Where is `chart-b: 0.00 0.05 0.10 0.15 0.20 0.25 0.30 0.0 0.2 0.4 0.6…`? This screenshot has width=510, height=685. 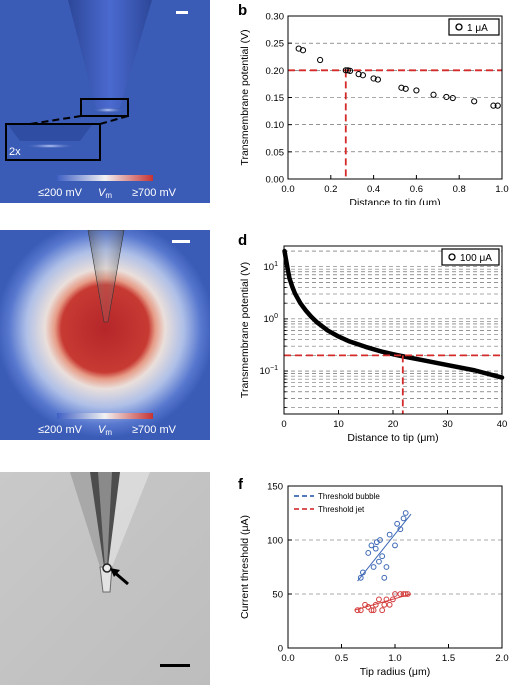
chart-b: 0.00 0.05 0.10 0.15 0.20 0.25 0.30 0.0 0.2 0.4 0.6… is located at coordinates (374, 109).